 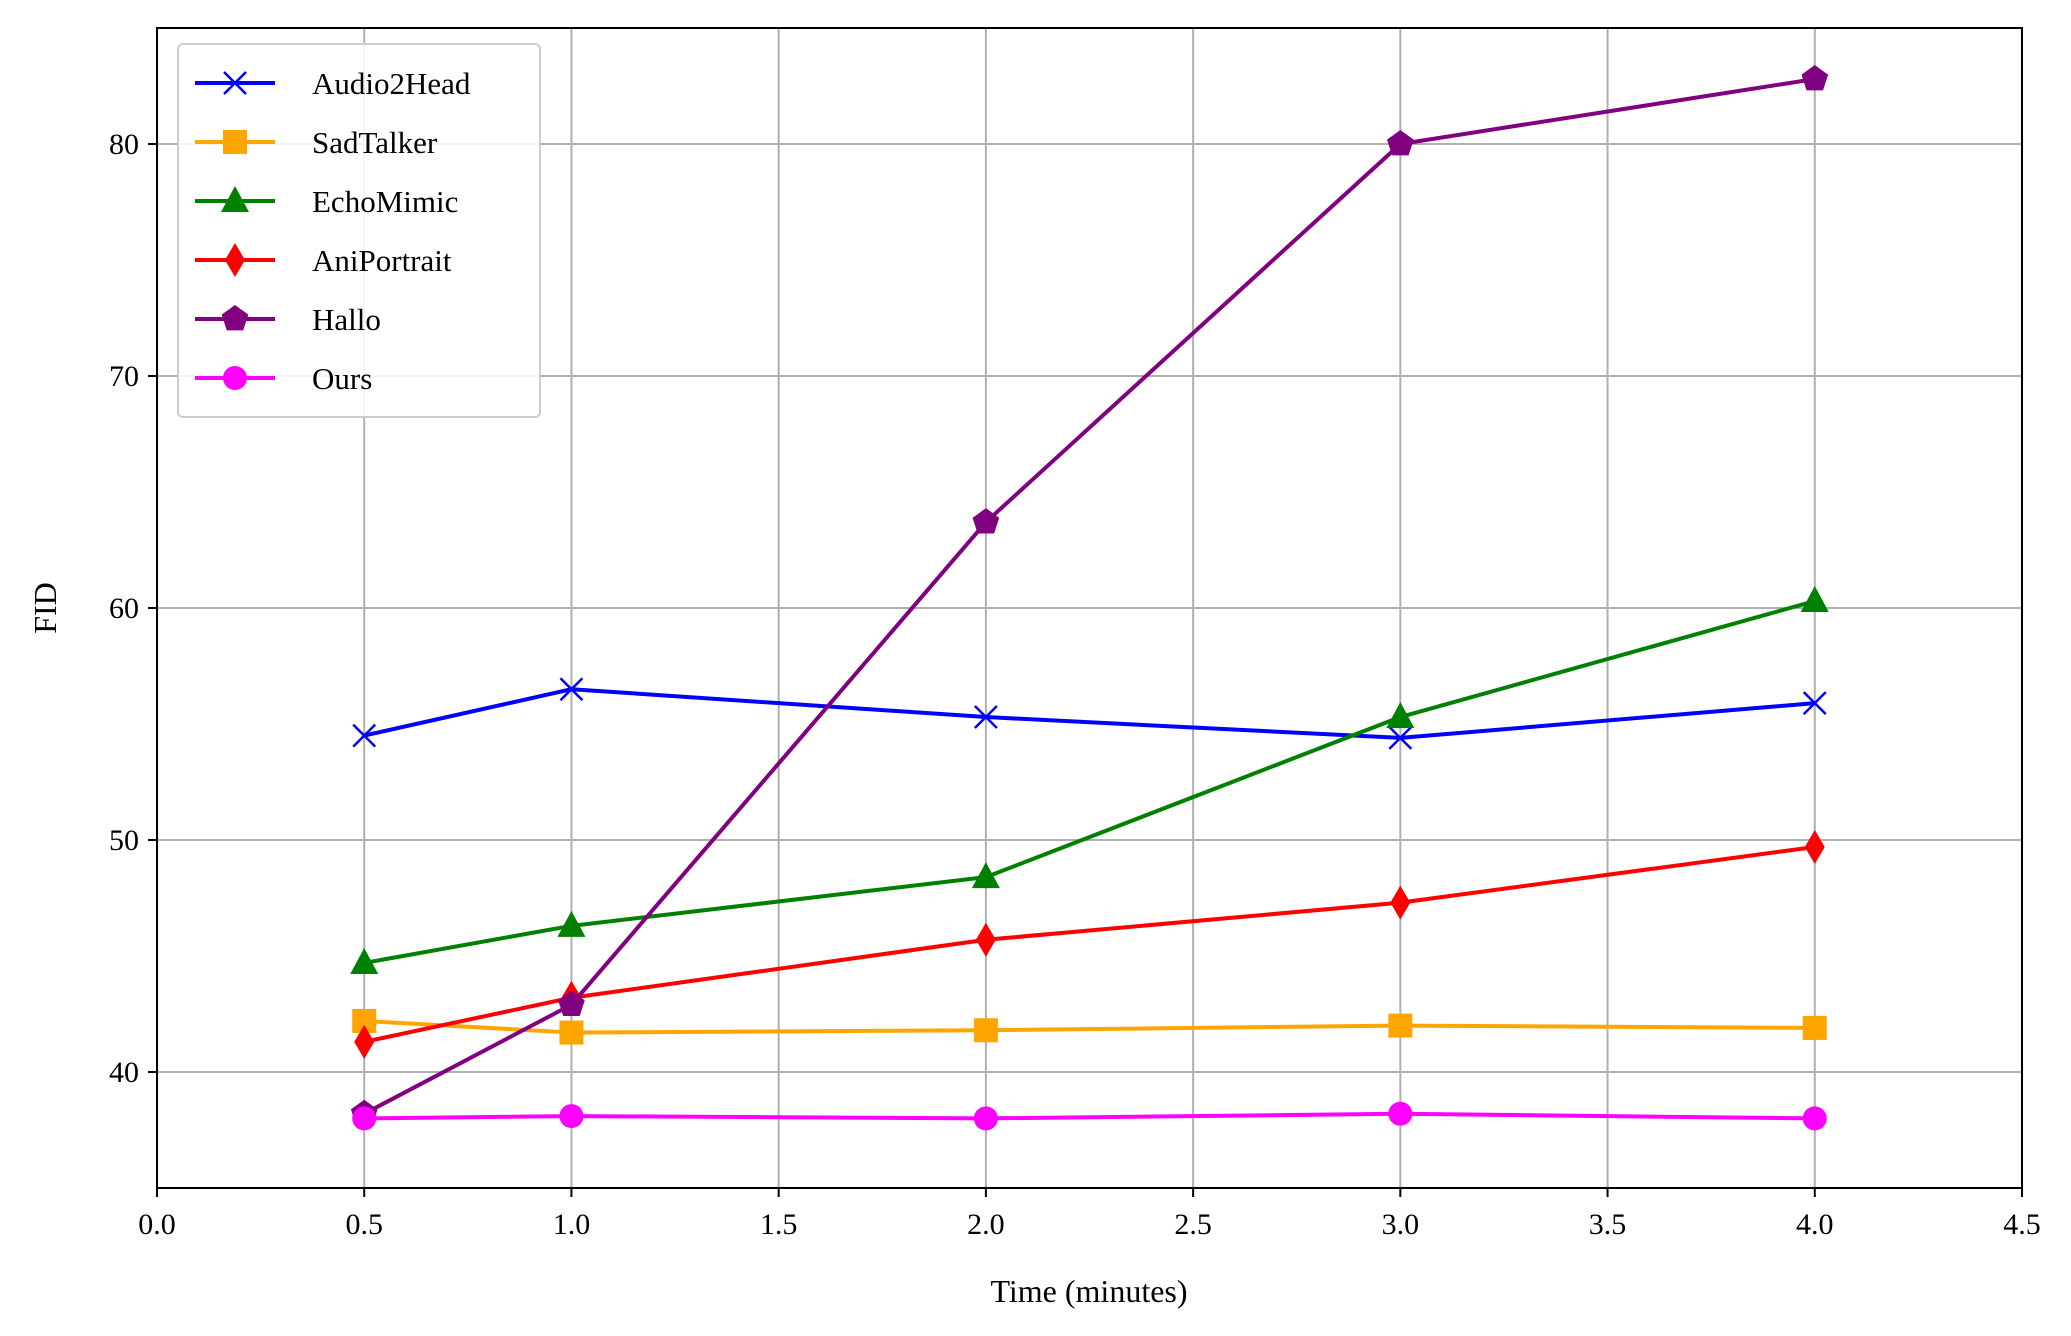 I want to click on x-tick-label: 3.0, so click(x=1401, y=1224).